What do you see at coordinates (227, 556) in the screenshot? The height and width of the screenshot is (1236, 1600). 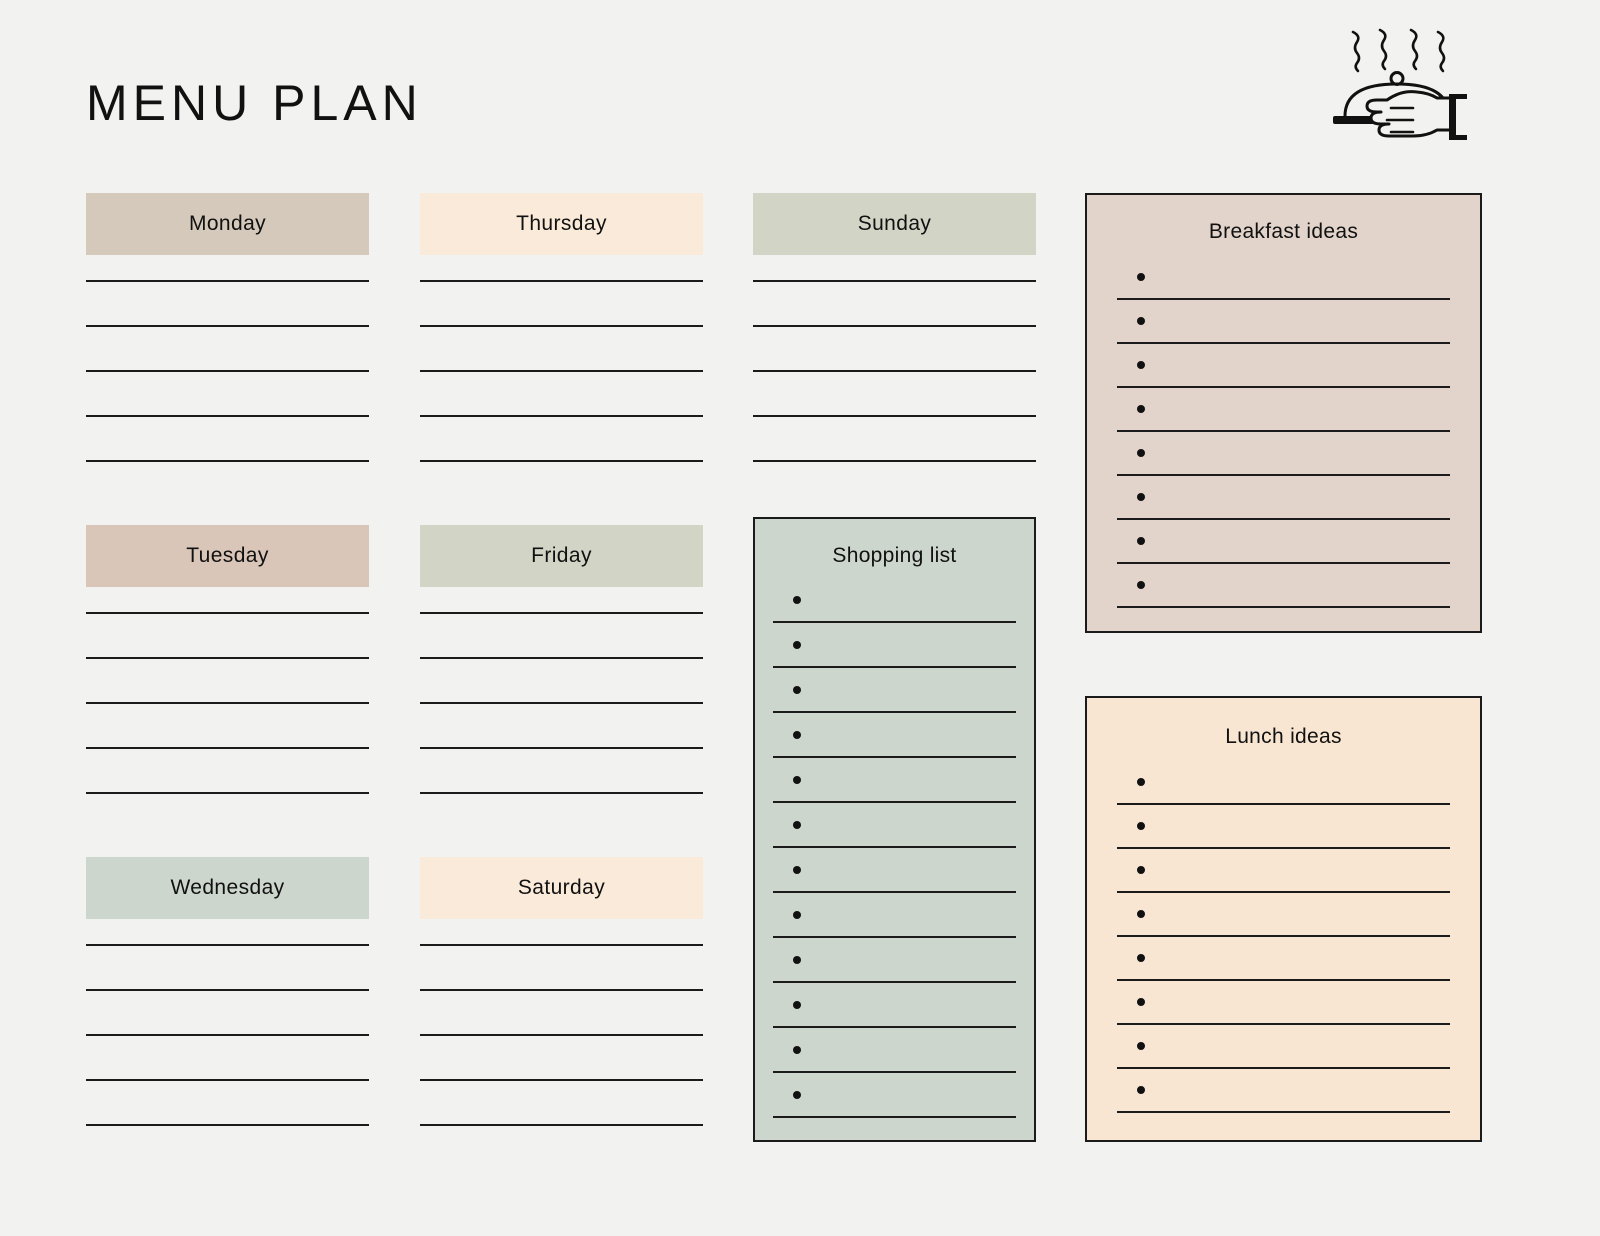 I see `day-header-tuesday: Tuesday` at bounding box center [227, 556].